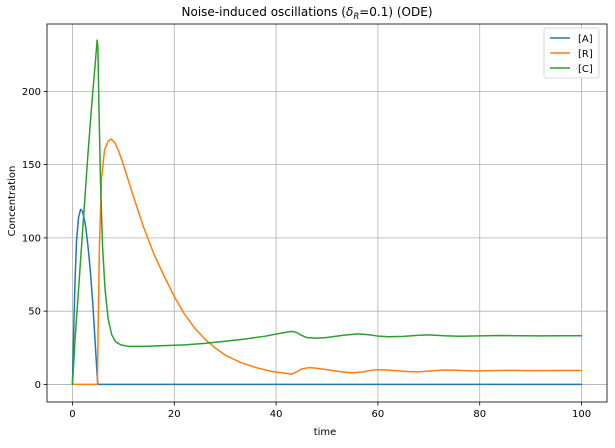 The image size is (615, 448). Describe the element at coordinates (12, 201) in the screenshot. I see `y-axis-label: Concentration` at that location.